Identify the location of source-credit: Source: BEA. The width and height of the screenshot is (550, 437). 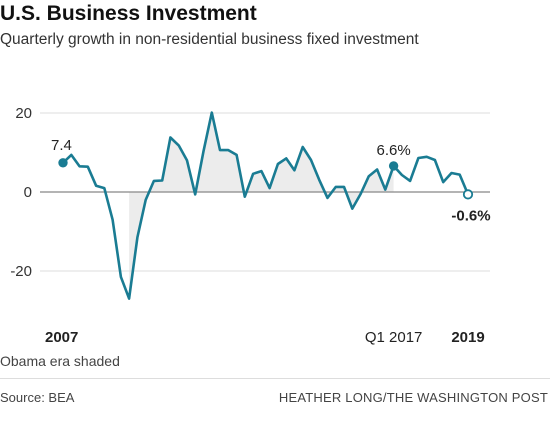
(37, 397).